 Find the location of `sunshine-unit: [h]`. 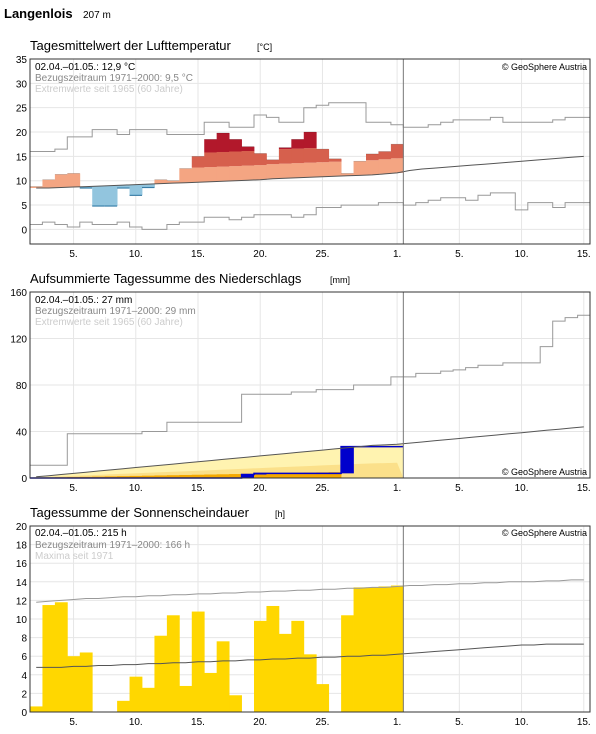

sunshine-unit: [h] is located at coordinates (280, 514).